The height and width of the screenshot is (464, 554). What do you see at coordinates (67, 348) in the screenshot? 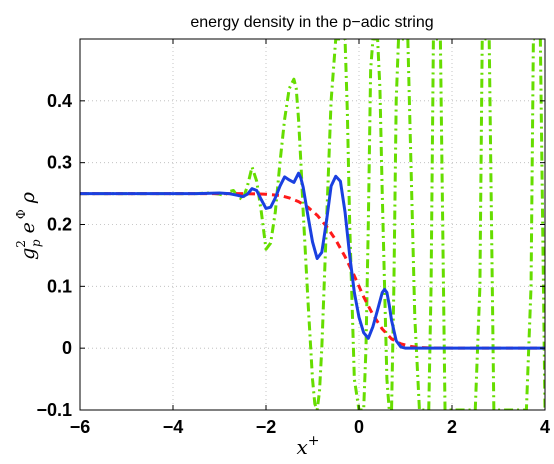
I see `y-tick-label: 0` at bounding box center [67, 348].